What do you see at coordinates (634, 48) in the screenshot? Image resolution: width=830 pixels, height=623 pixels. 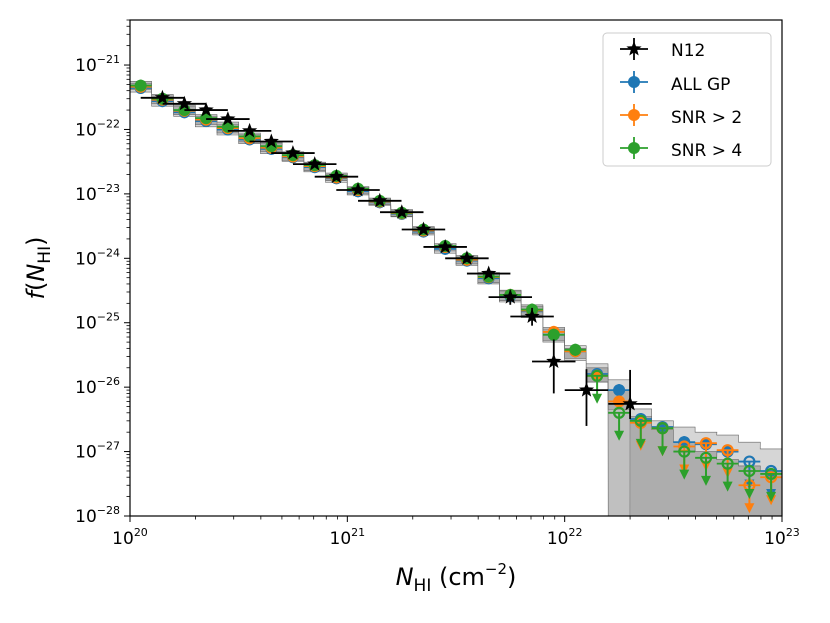 I see `legend-marker-n12` at bounding box center [634, 48].